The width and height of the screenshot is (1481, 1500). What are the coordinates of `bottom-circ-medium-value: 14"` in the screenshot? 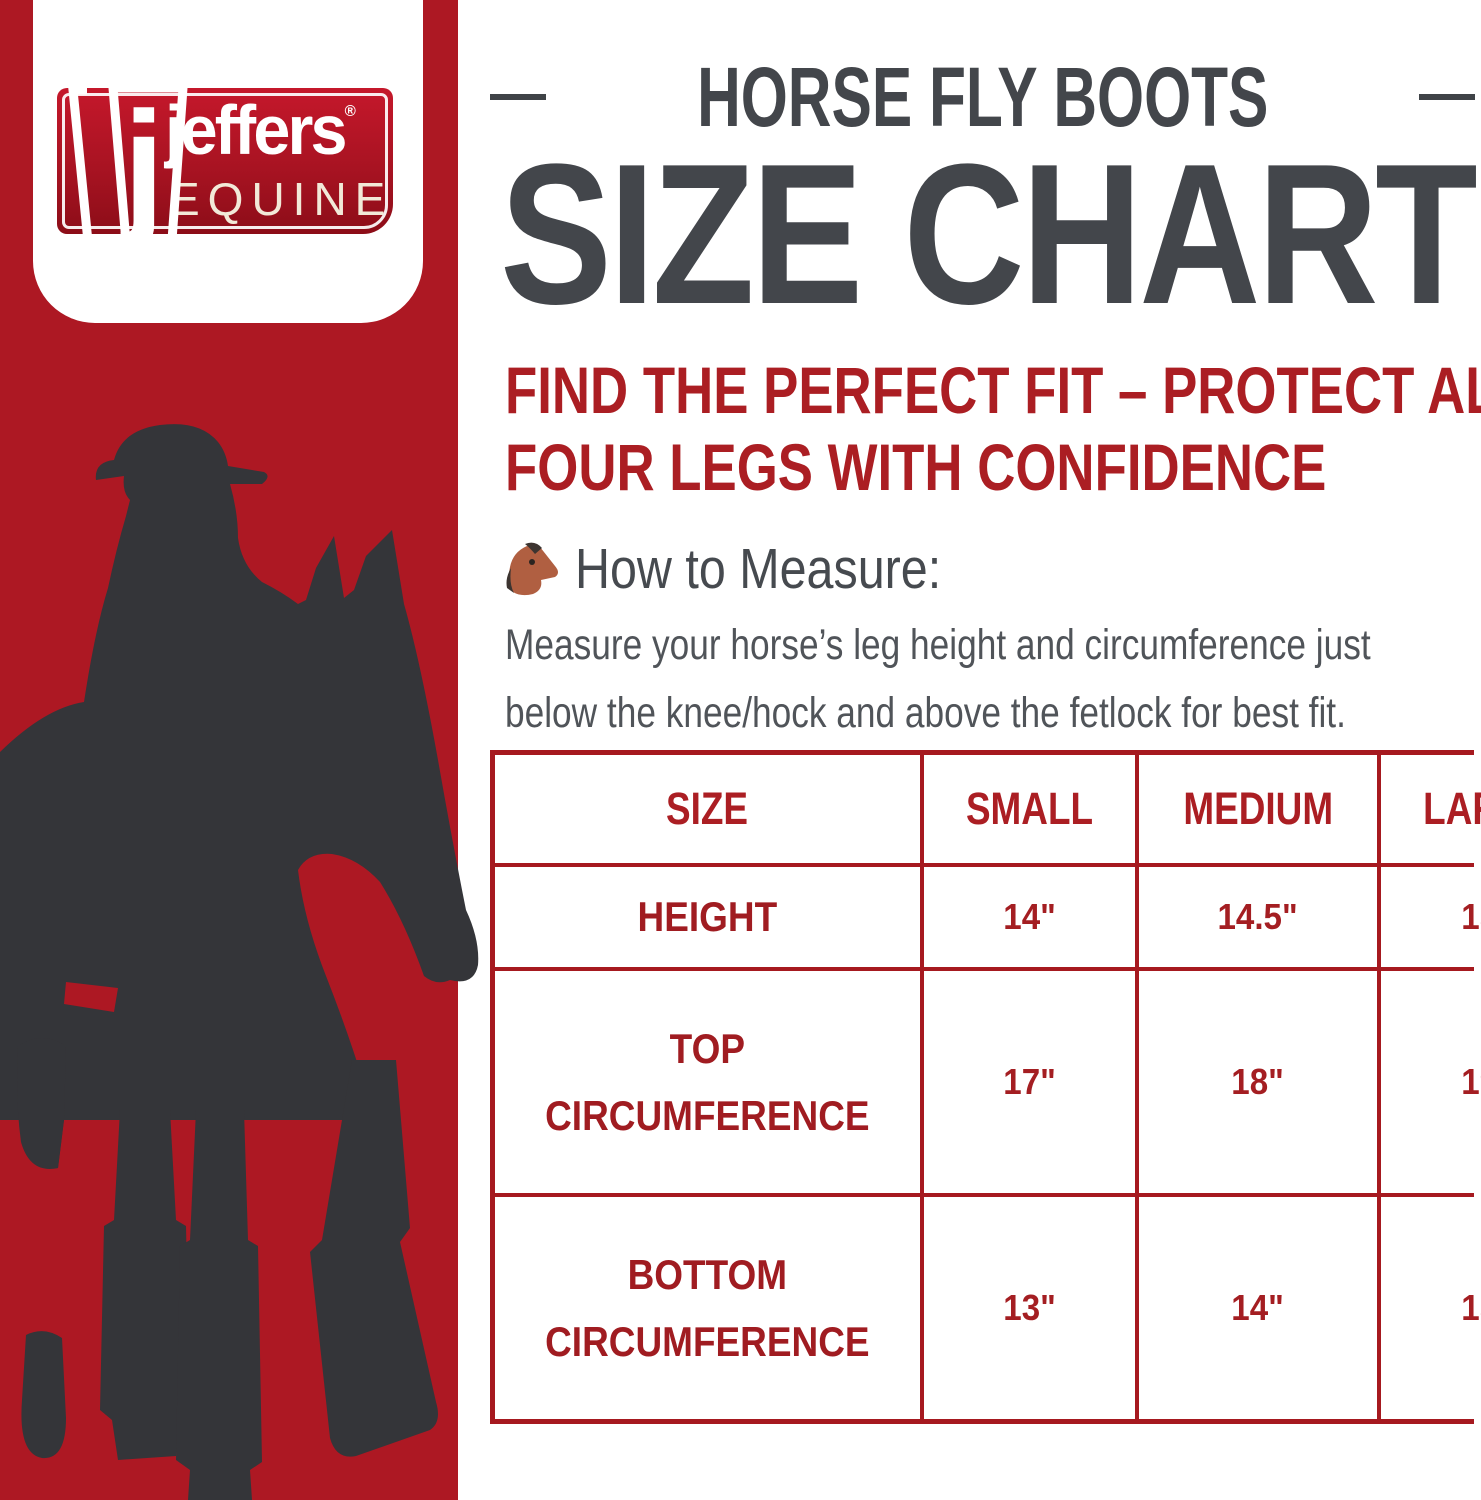 It's located at (1258, 1308).